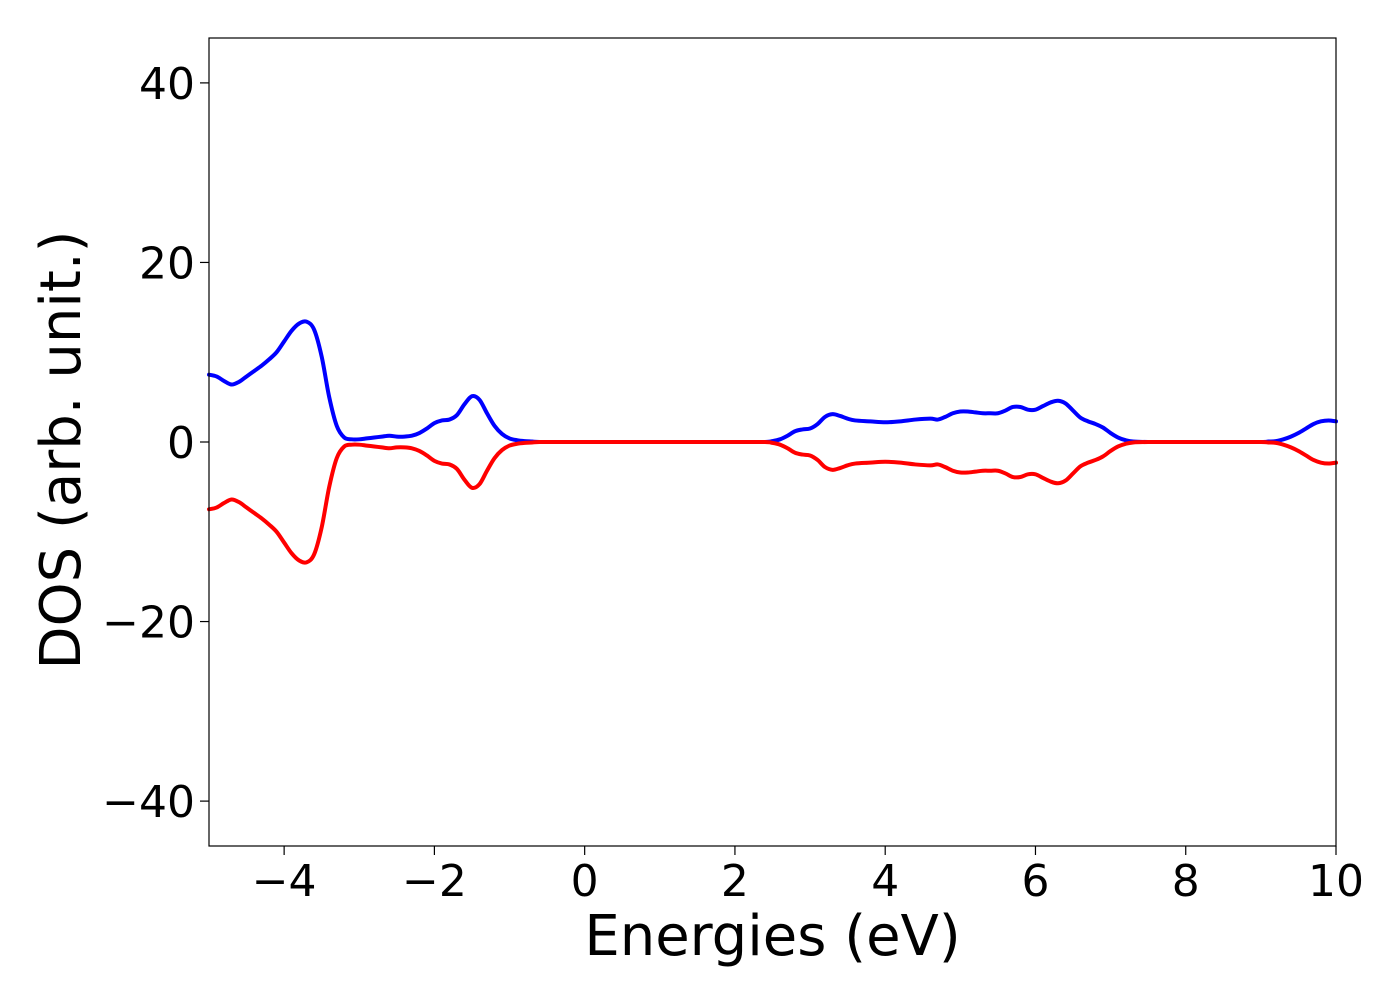 The image size is (1400, 1000). What do you see at coordinates (148, 802) in the screenshot?
I see `y-tick-label: −40` at bounding box center [148, 802].